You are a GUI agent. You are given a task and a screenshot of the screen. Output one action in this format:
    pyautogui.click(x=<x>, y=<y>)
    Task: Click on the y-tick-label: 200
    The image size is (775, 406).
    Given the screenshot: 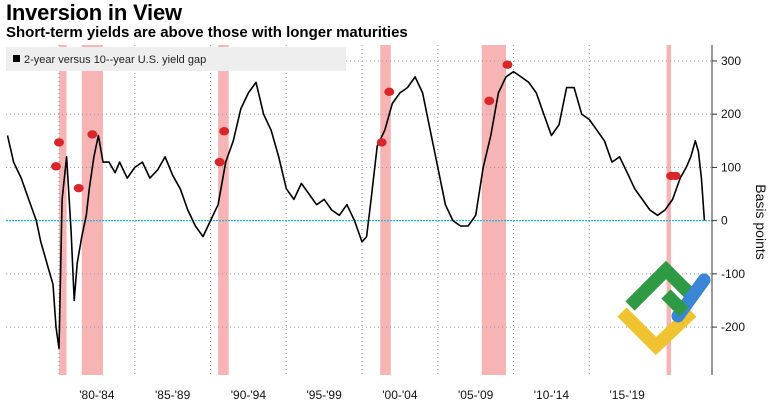 What is the action you would take?
    pyautogui.click(x=731, y=114)
    